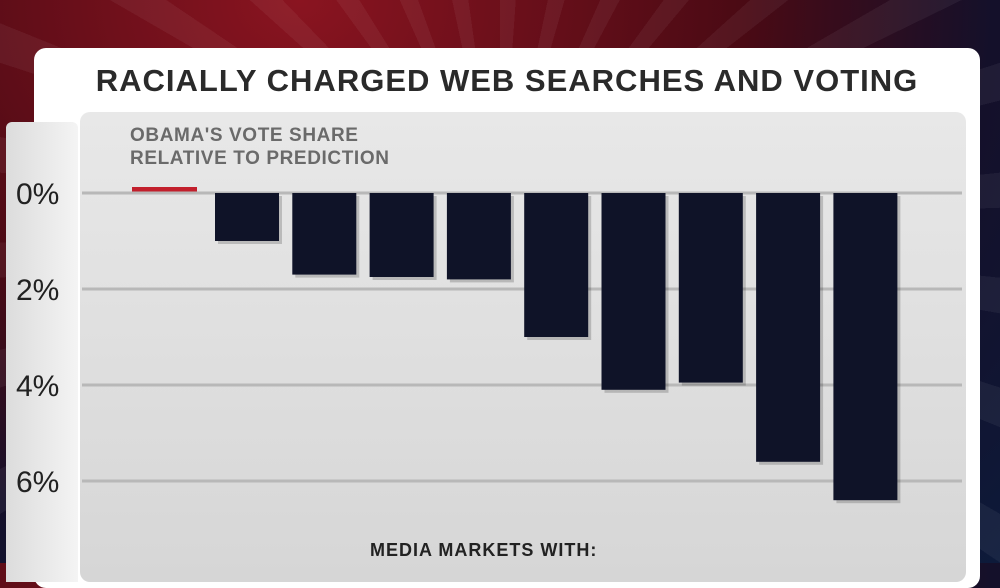 The width and height of the screenshot is (1000, 588). I want to click on y-tick-label: 2%, so click(37, 290).